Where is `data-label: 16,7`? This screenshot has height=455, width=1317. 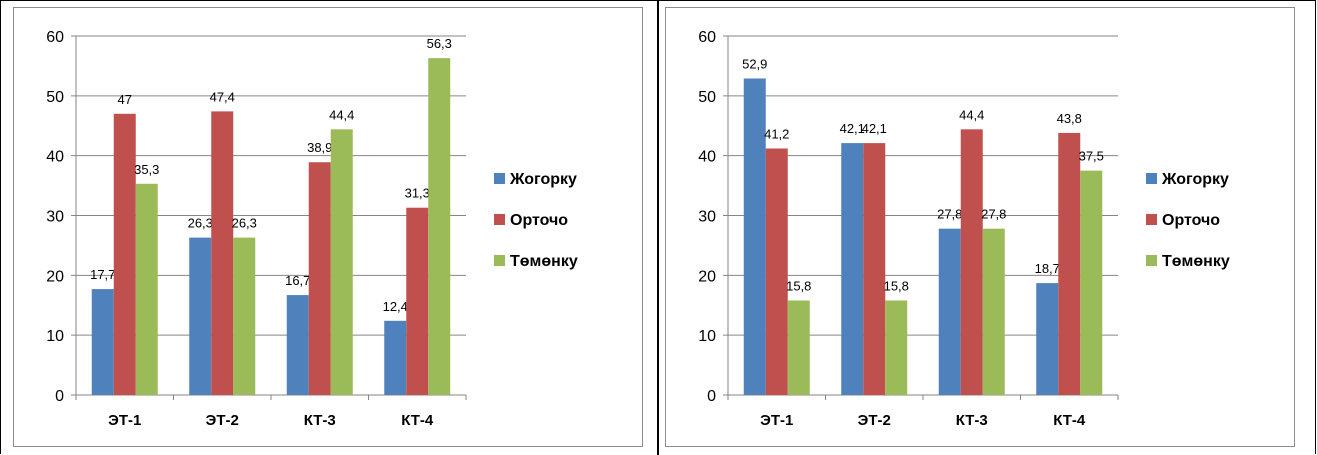 data-label: 16,7 is located at coordinates (297, 280).